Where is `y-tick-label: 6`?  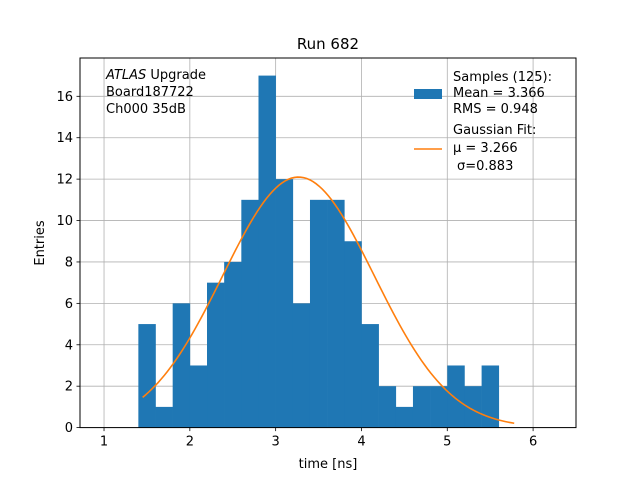
y-tick-label: 6 is located at coordinates (69, 304).